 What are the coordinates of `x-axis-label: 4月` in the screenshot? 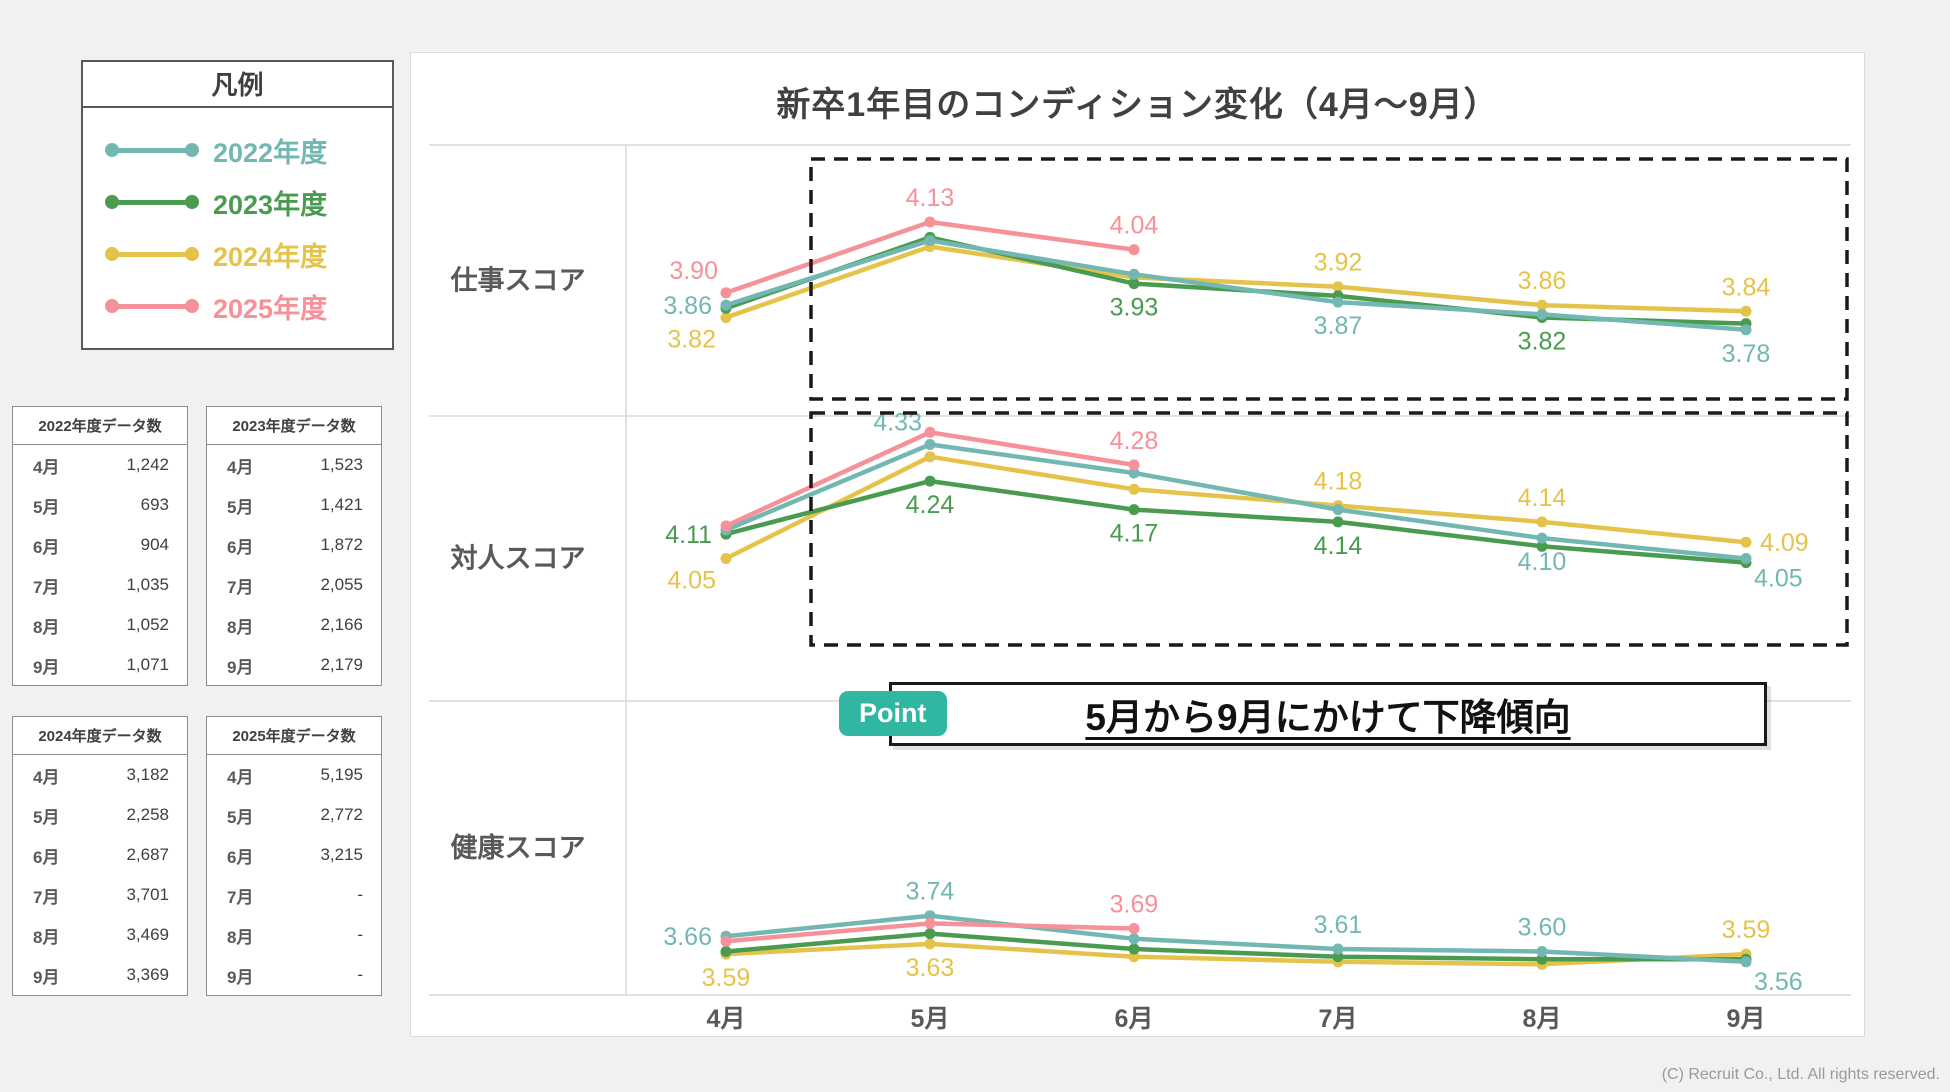 It's located at (726, 1019).